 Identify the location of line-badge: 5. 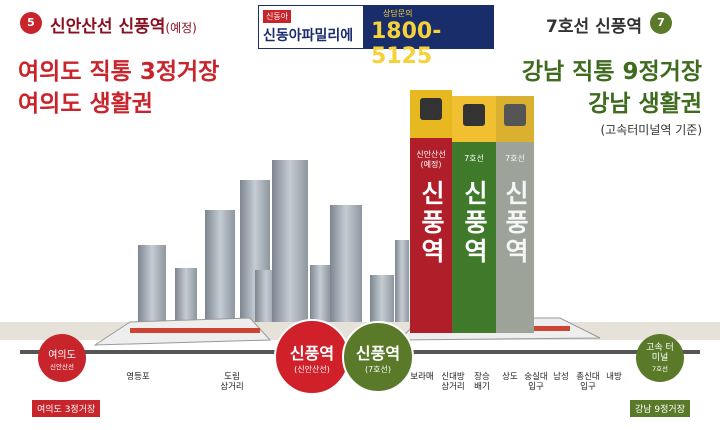
(31, 23).